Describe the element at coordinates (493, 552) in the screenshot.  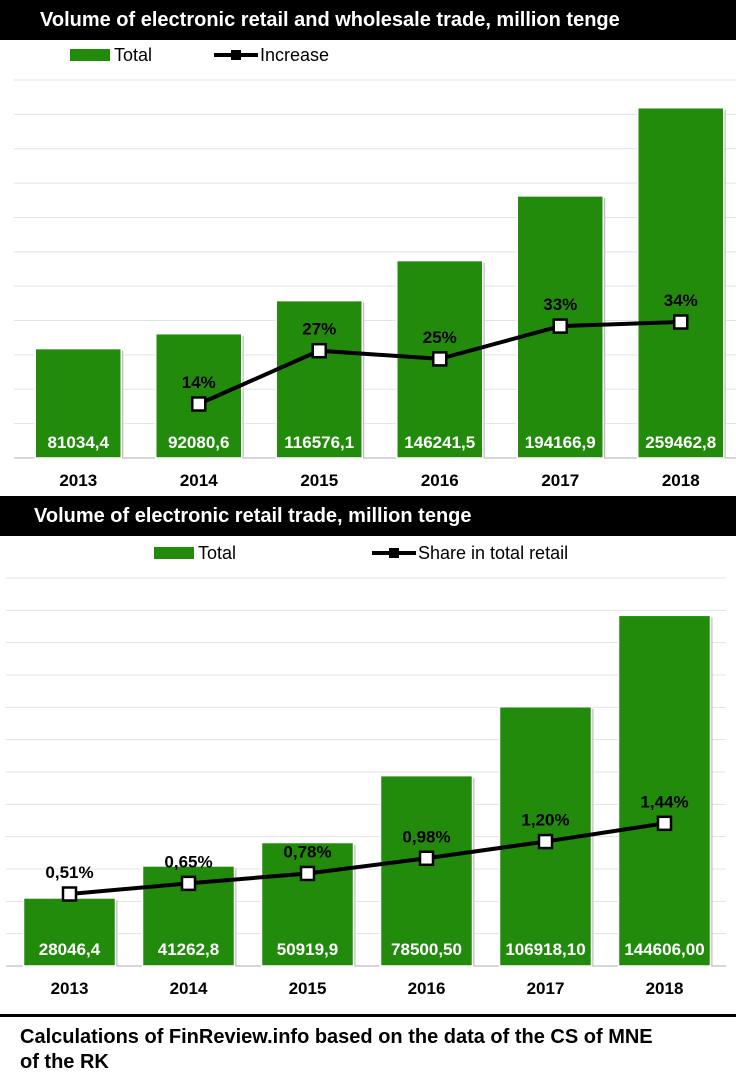
I see `legend-label: Share in total retail` at that location.